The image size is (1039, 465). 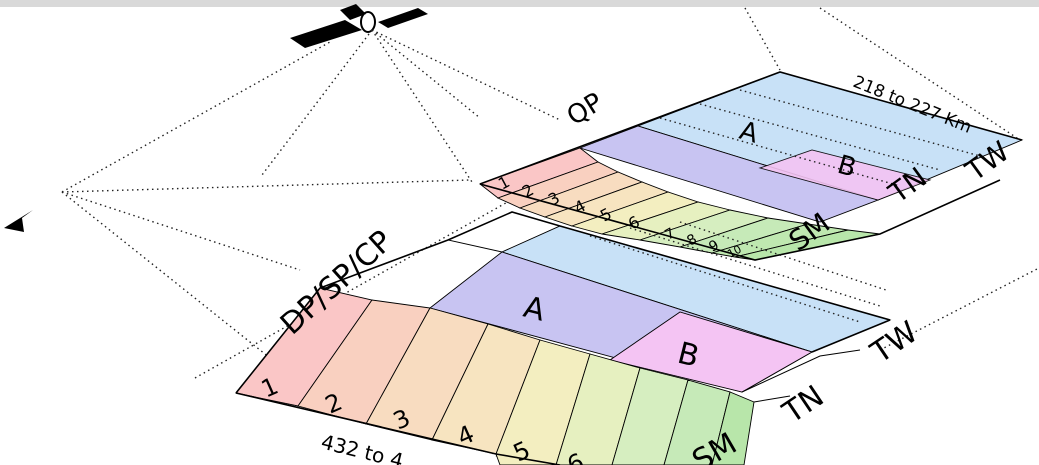 I want to click on qp-mode-label: QP, so click(x=585, y=109).